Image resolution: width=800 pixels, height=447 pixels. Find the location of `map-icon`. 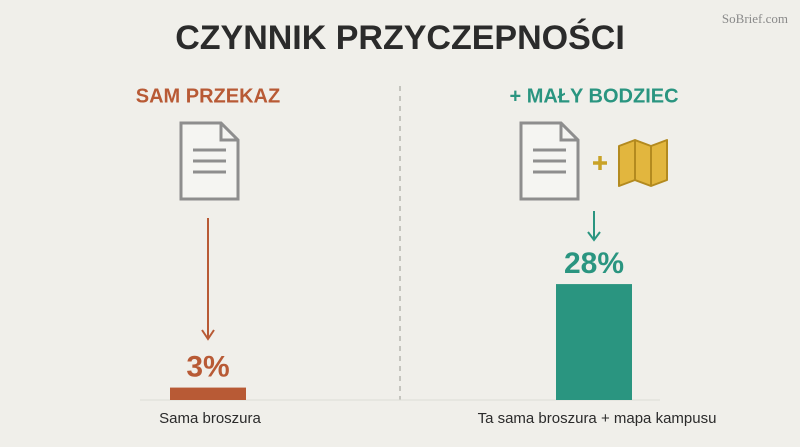

map-icon is located at coordinates (643, 163).